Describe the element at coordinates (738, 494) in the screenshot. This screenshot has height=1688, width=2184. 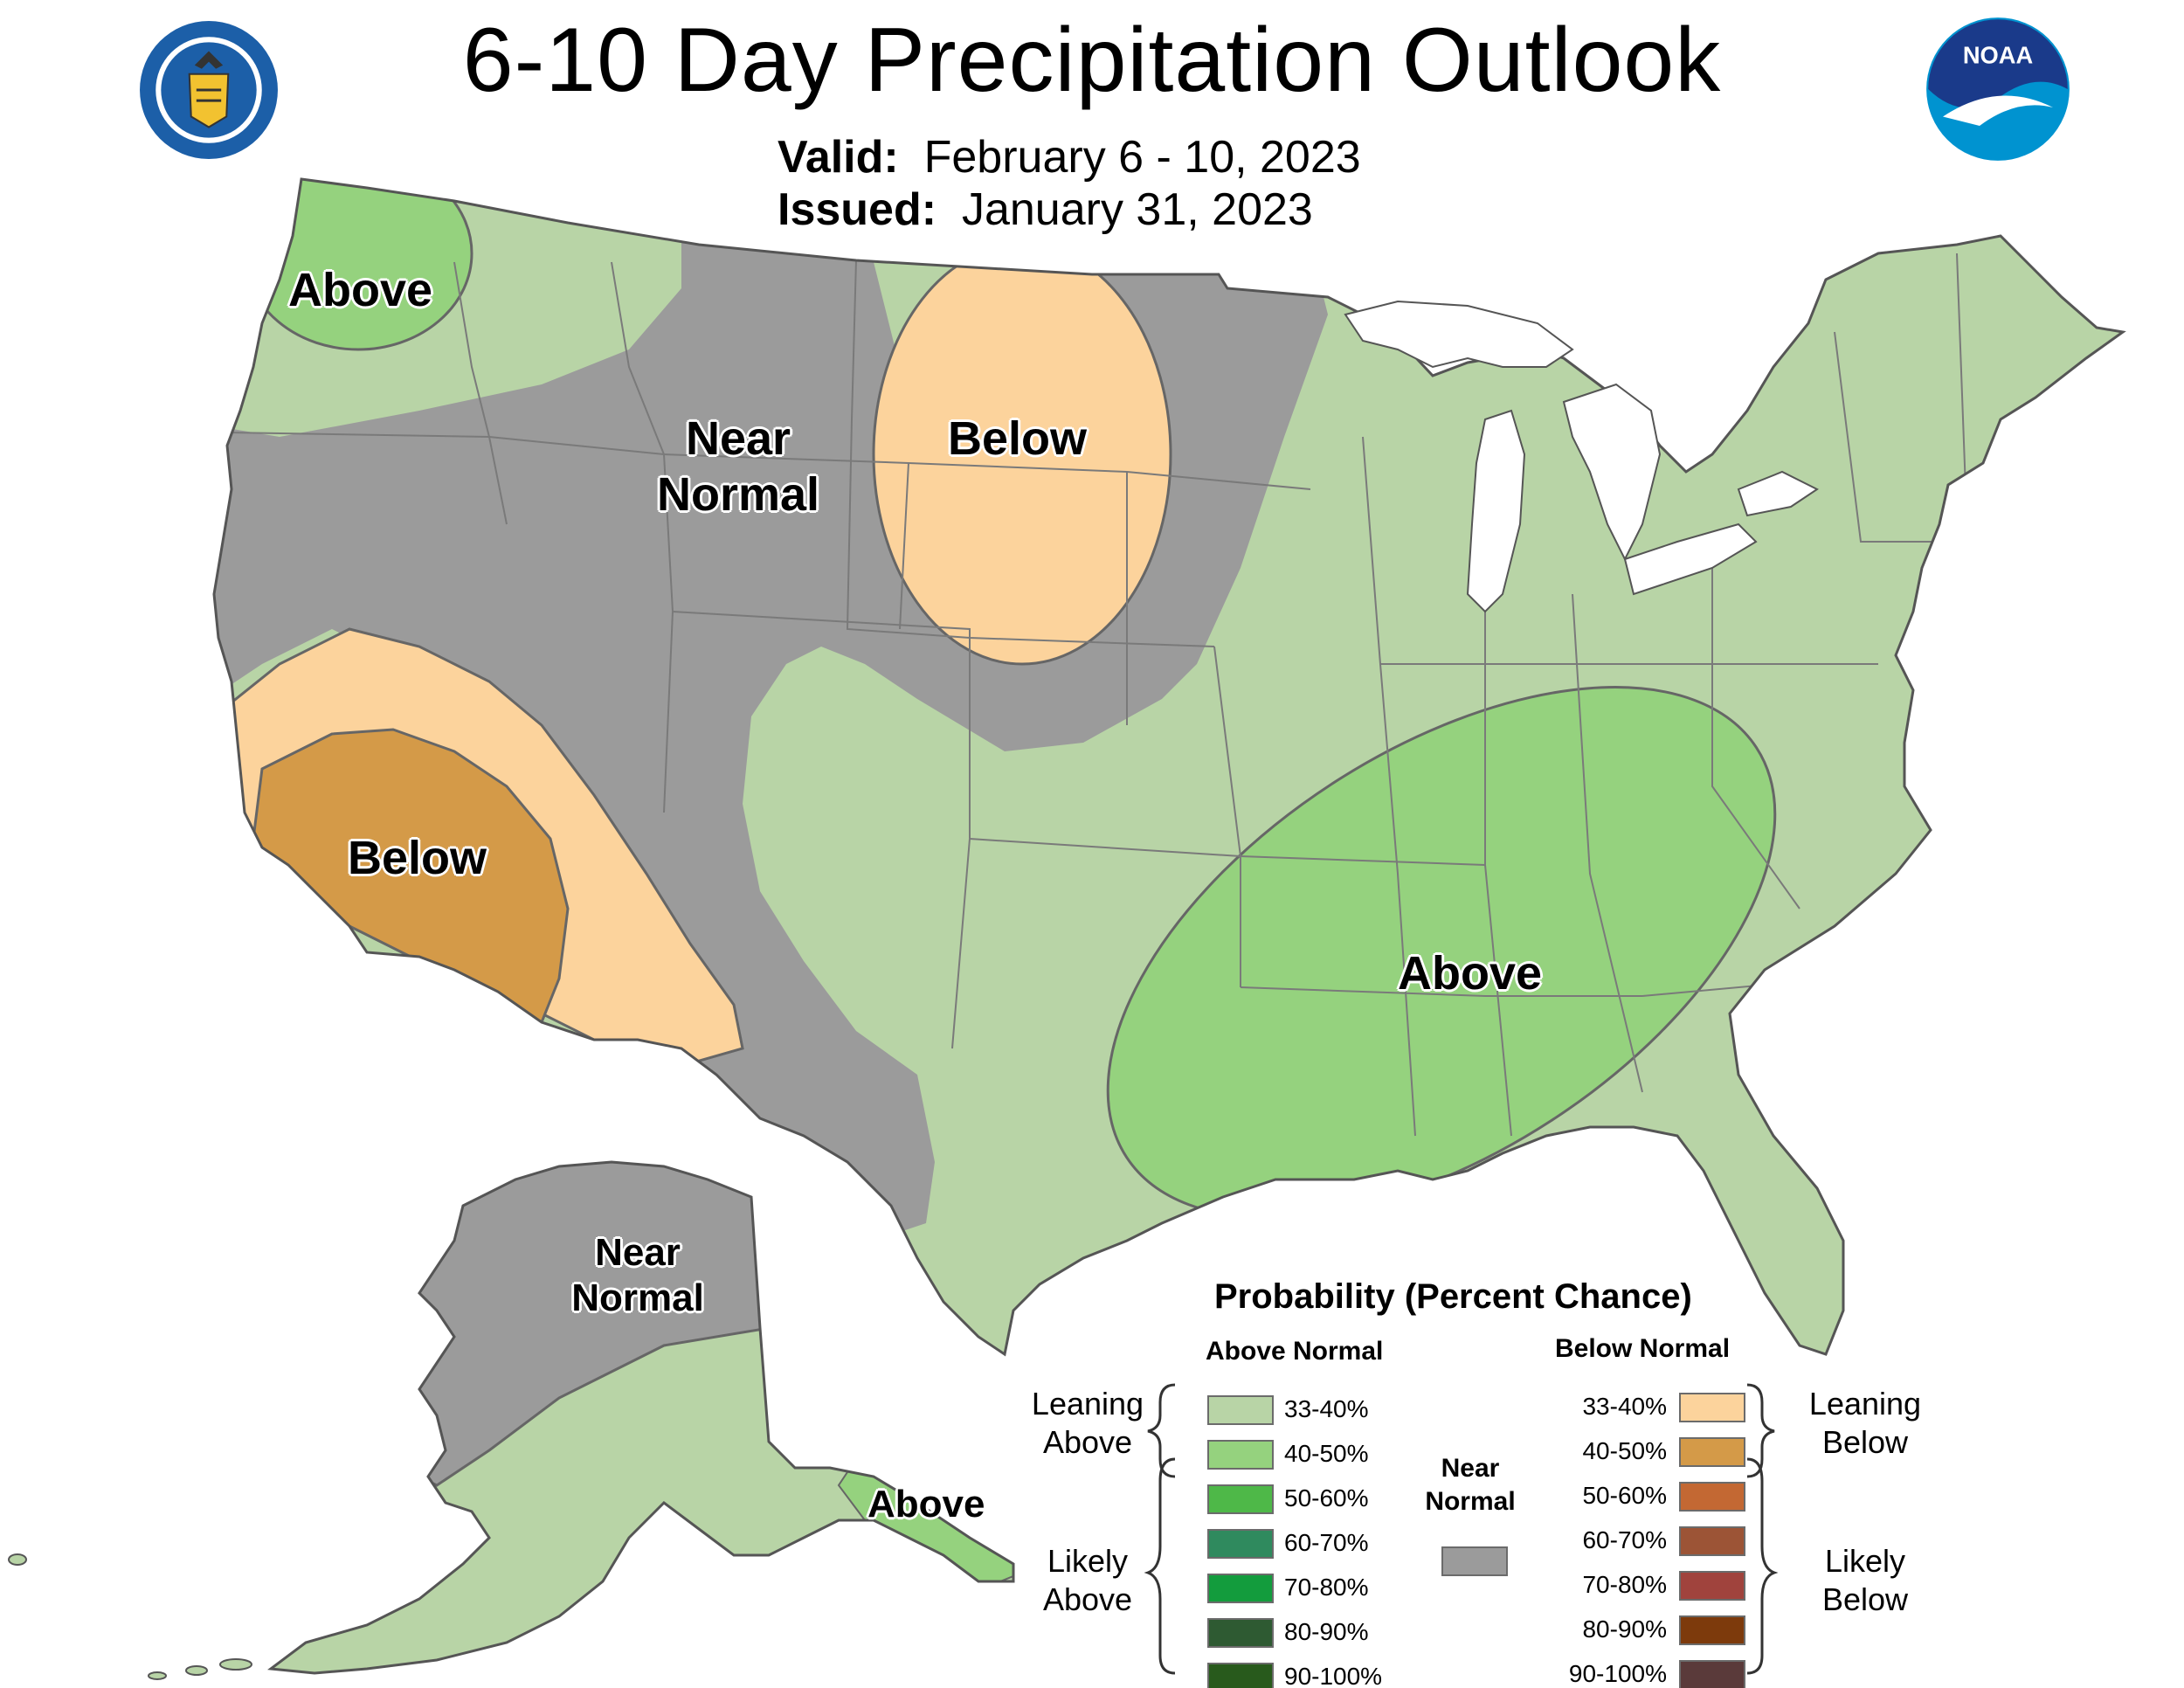
I see `label-near-normal-line2: Normal` at that location.